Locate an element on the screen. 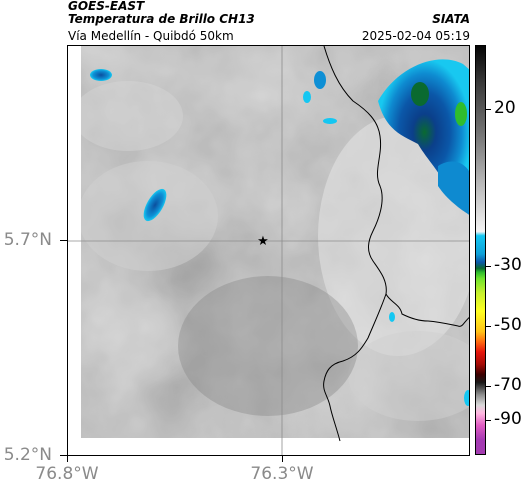  colorbar-label: -30 is located at coordinates (508, 265).